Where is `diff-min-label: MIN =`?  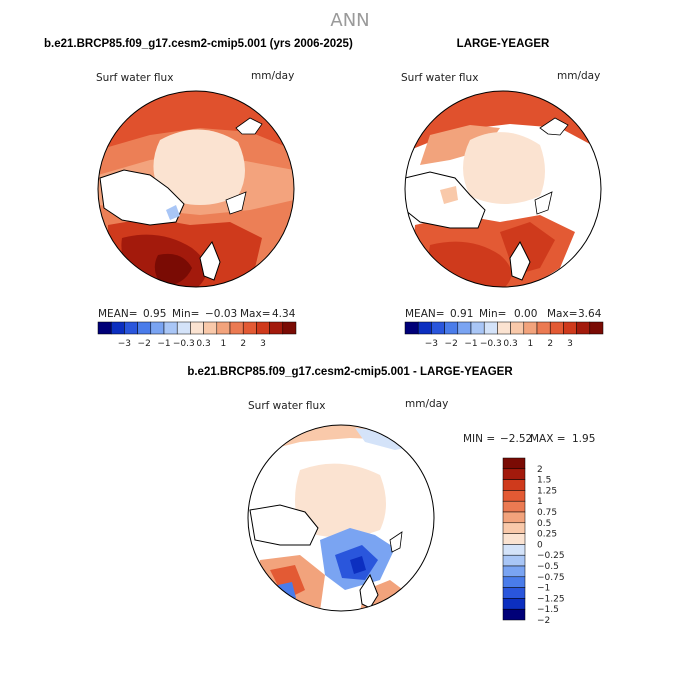
diff-min-label: MIN = is located at coordinates (479, 439).